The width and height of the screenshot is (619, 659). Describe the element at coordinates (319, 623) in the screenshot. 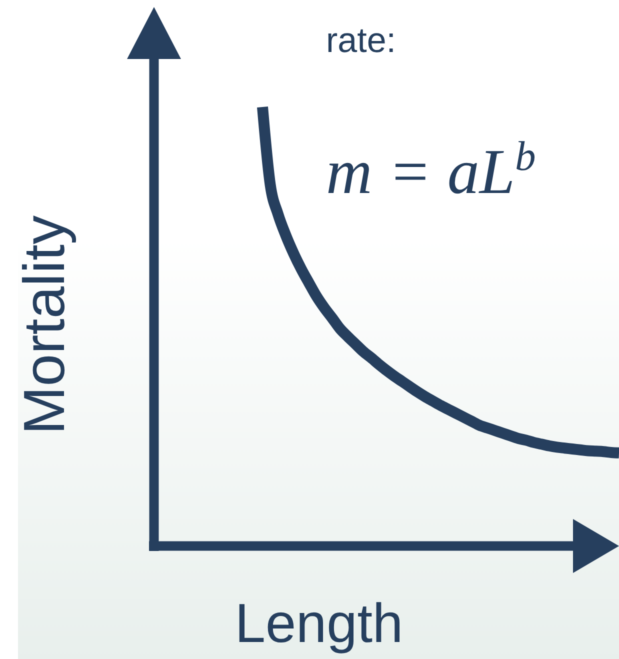

I see `x-axis-title: Length` at that location.